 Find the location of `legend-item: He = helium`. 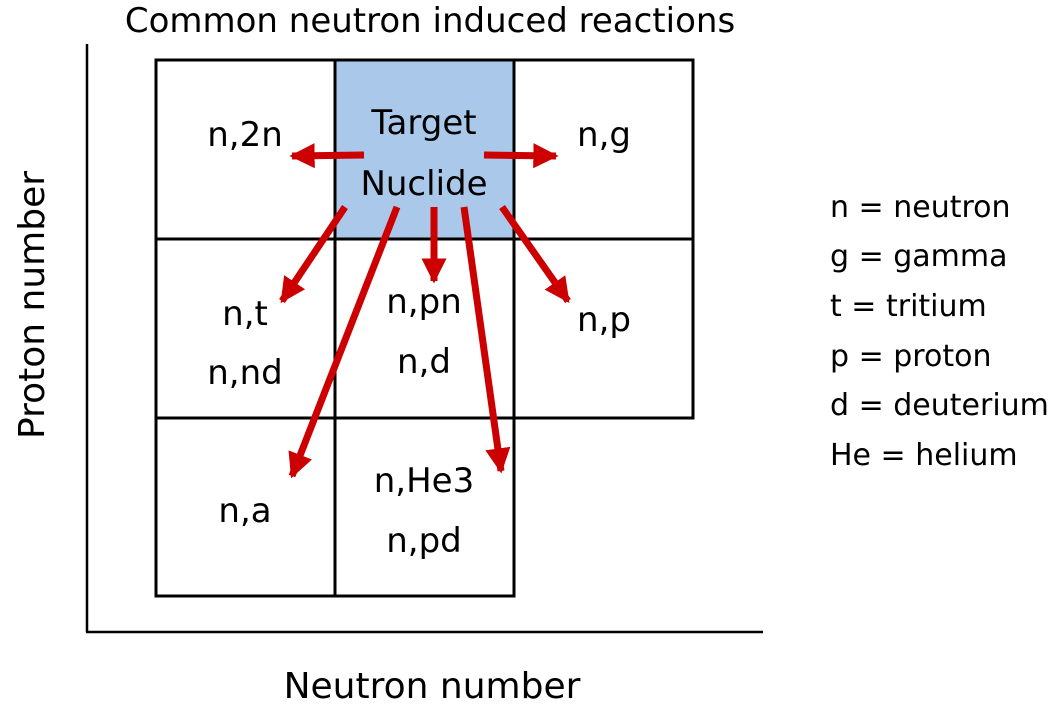

legend-item: He = helium is located at coordinates (924, 455).